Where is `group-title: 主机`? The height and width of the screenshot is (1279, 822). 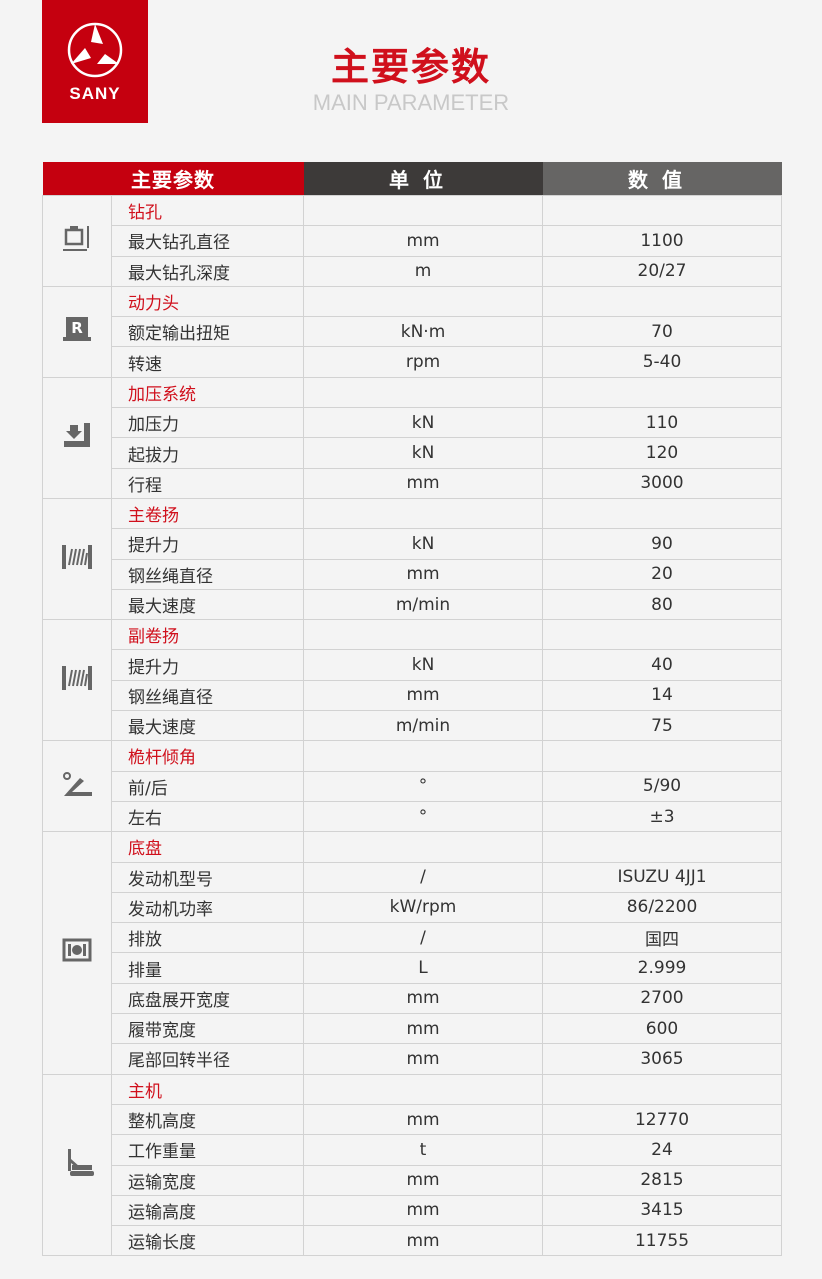
group-title: 主机 is located at coordinates (207, 1089).